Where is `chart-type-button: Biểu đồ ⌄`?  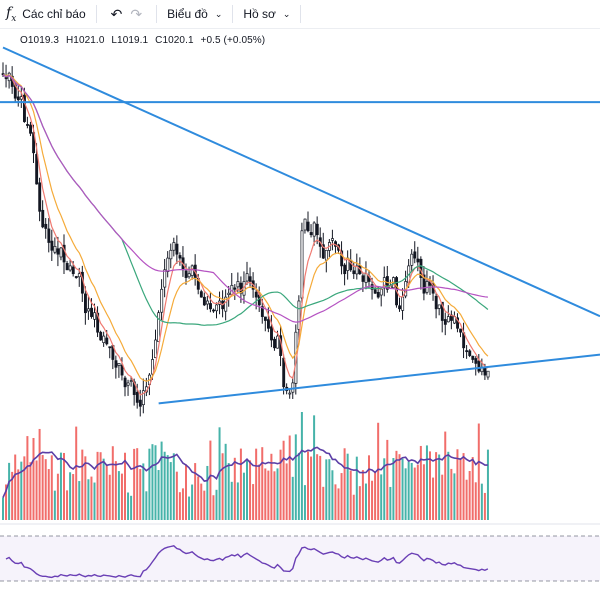 chart-type-button: Biểu đồ ⌄ is located at coordinates (194, 14).